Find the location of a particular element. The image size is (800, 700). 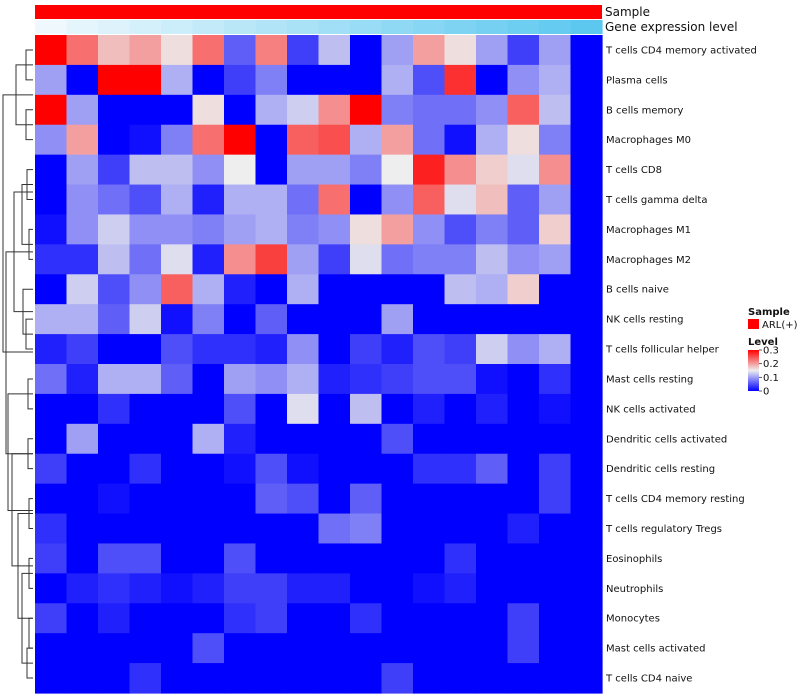

row-label: B cells naive is located at coordinates (637, 290).